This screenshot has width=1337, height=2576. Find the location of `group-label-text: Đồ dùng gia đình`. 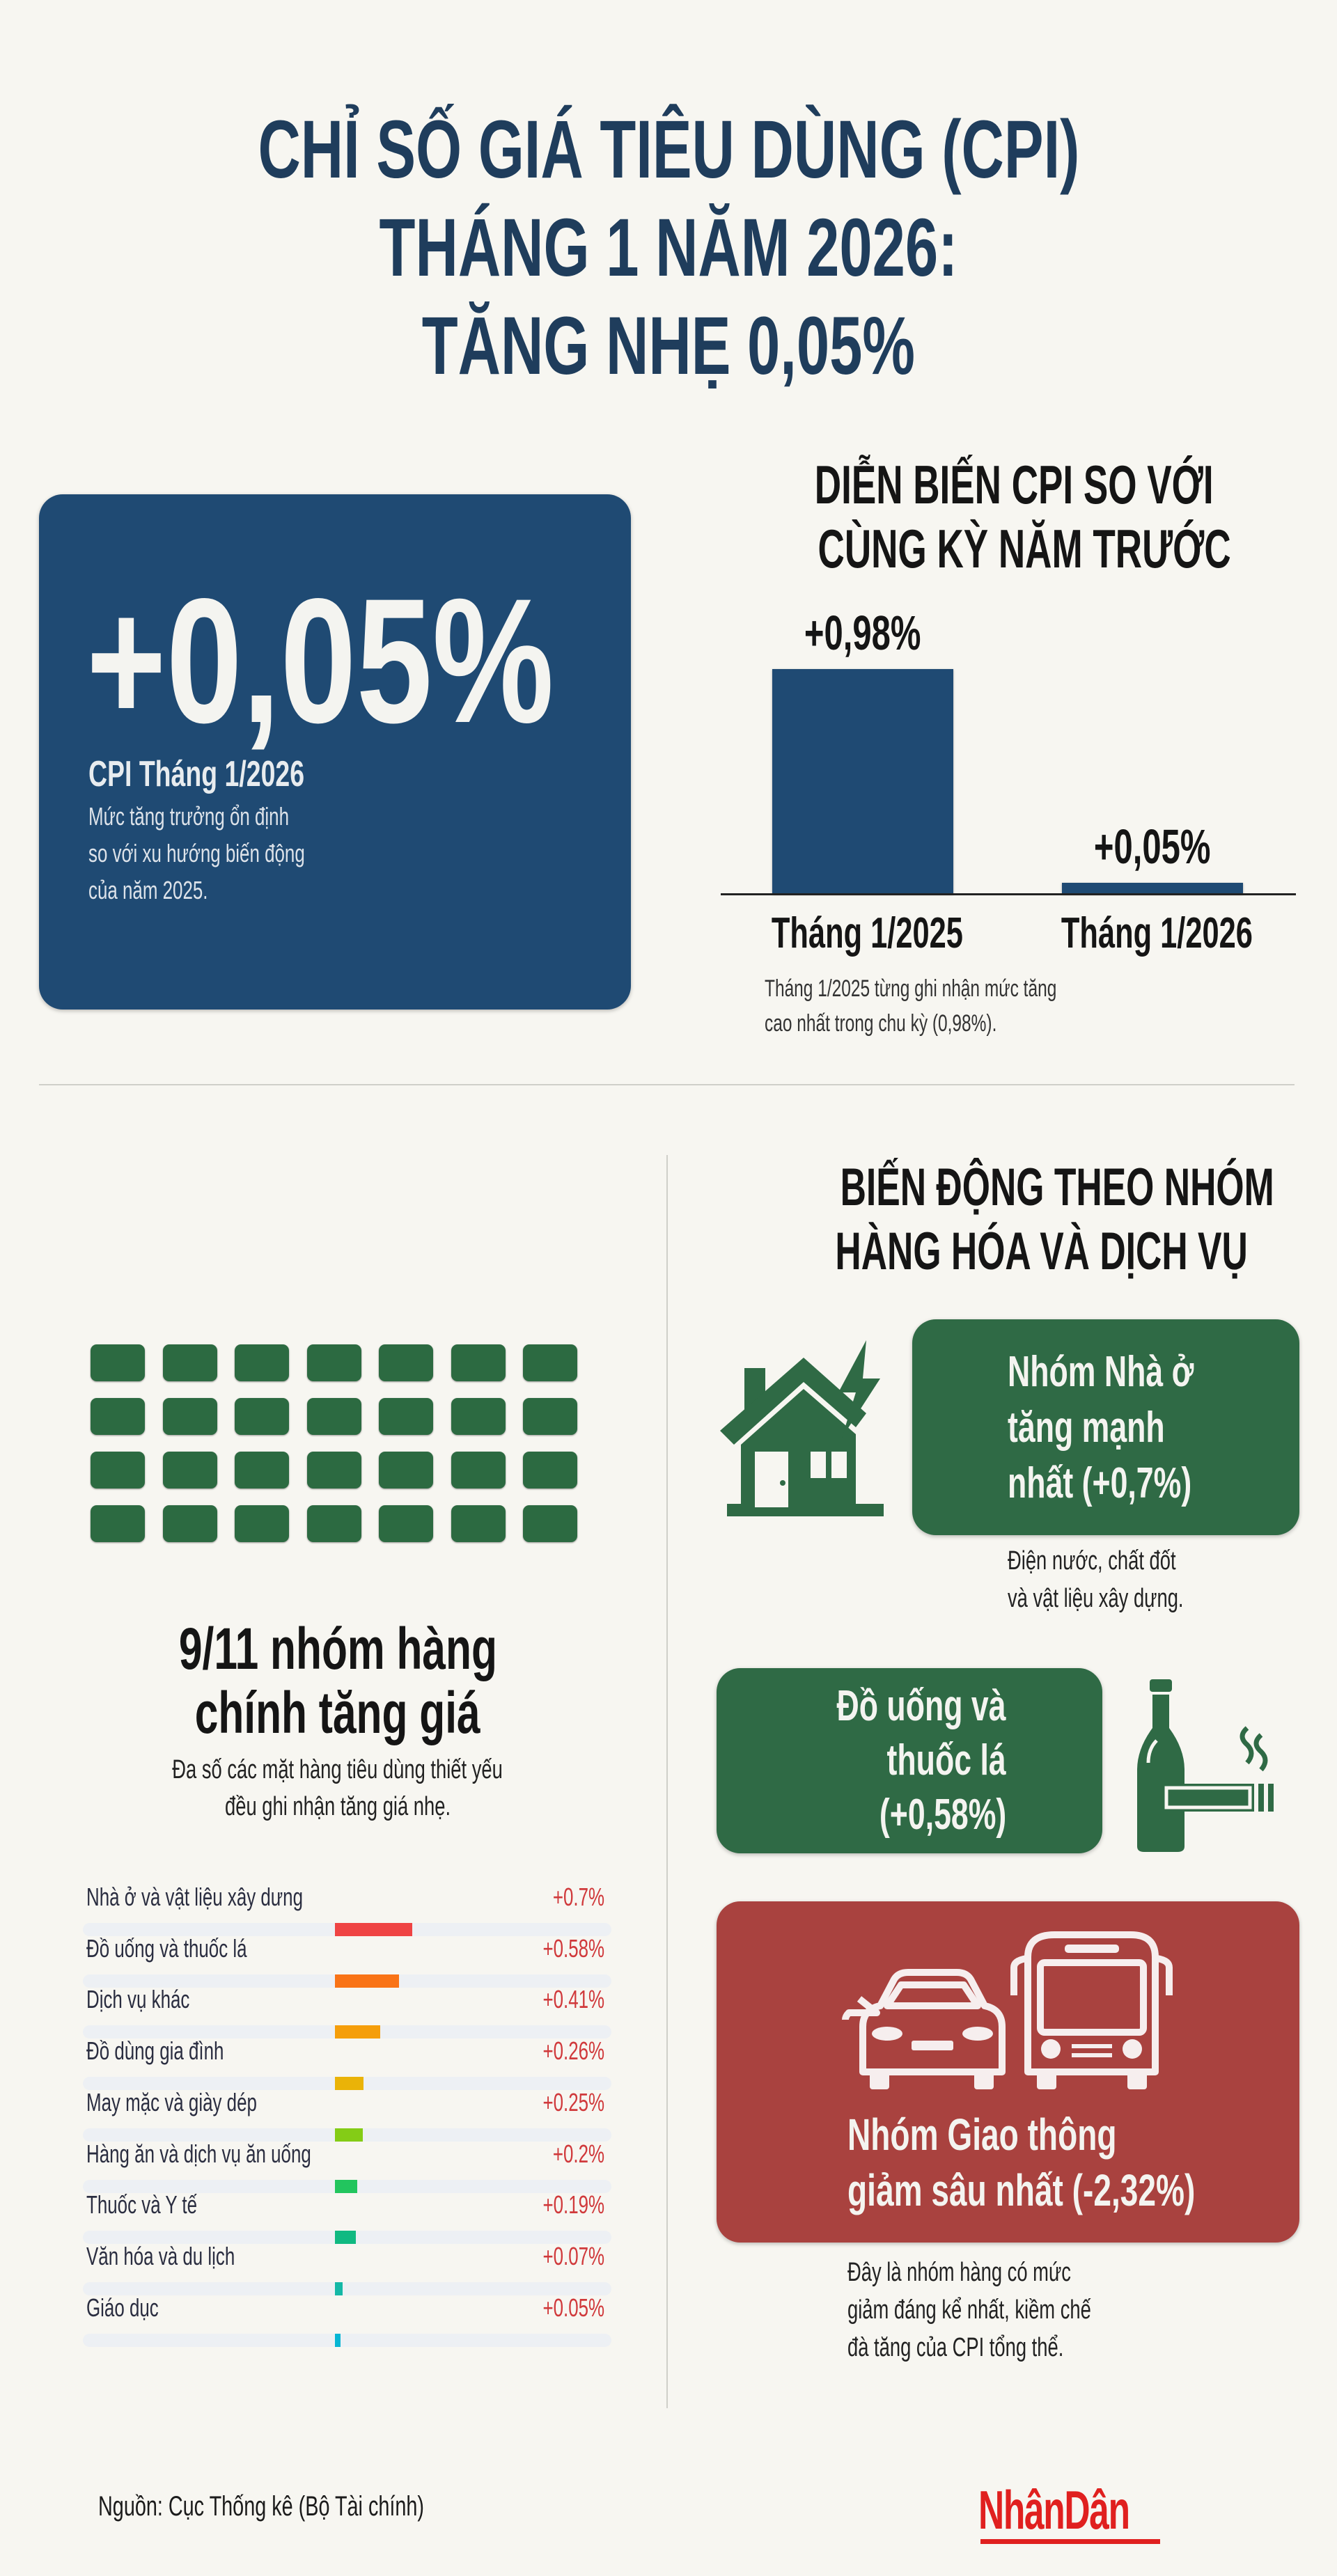

group-label-text: Đồ dùng gia đình is located at coordinates (155, 2051).